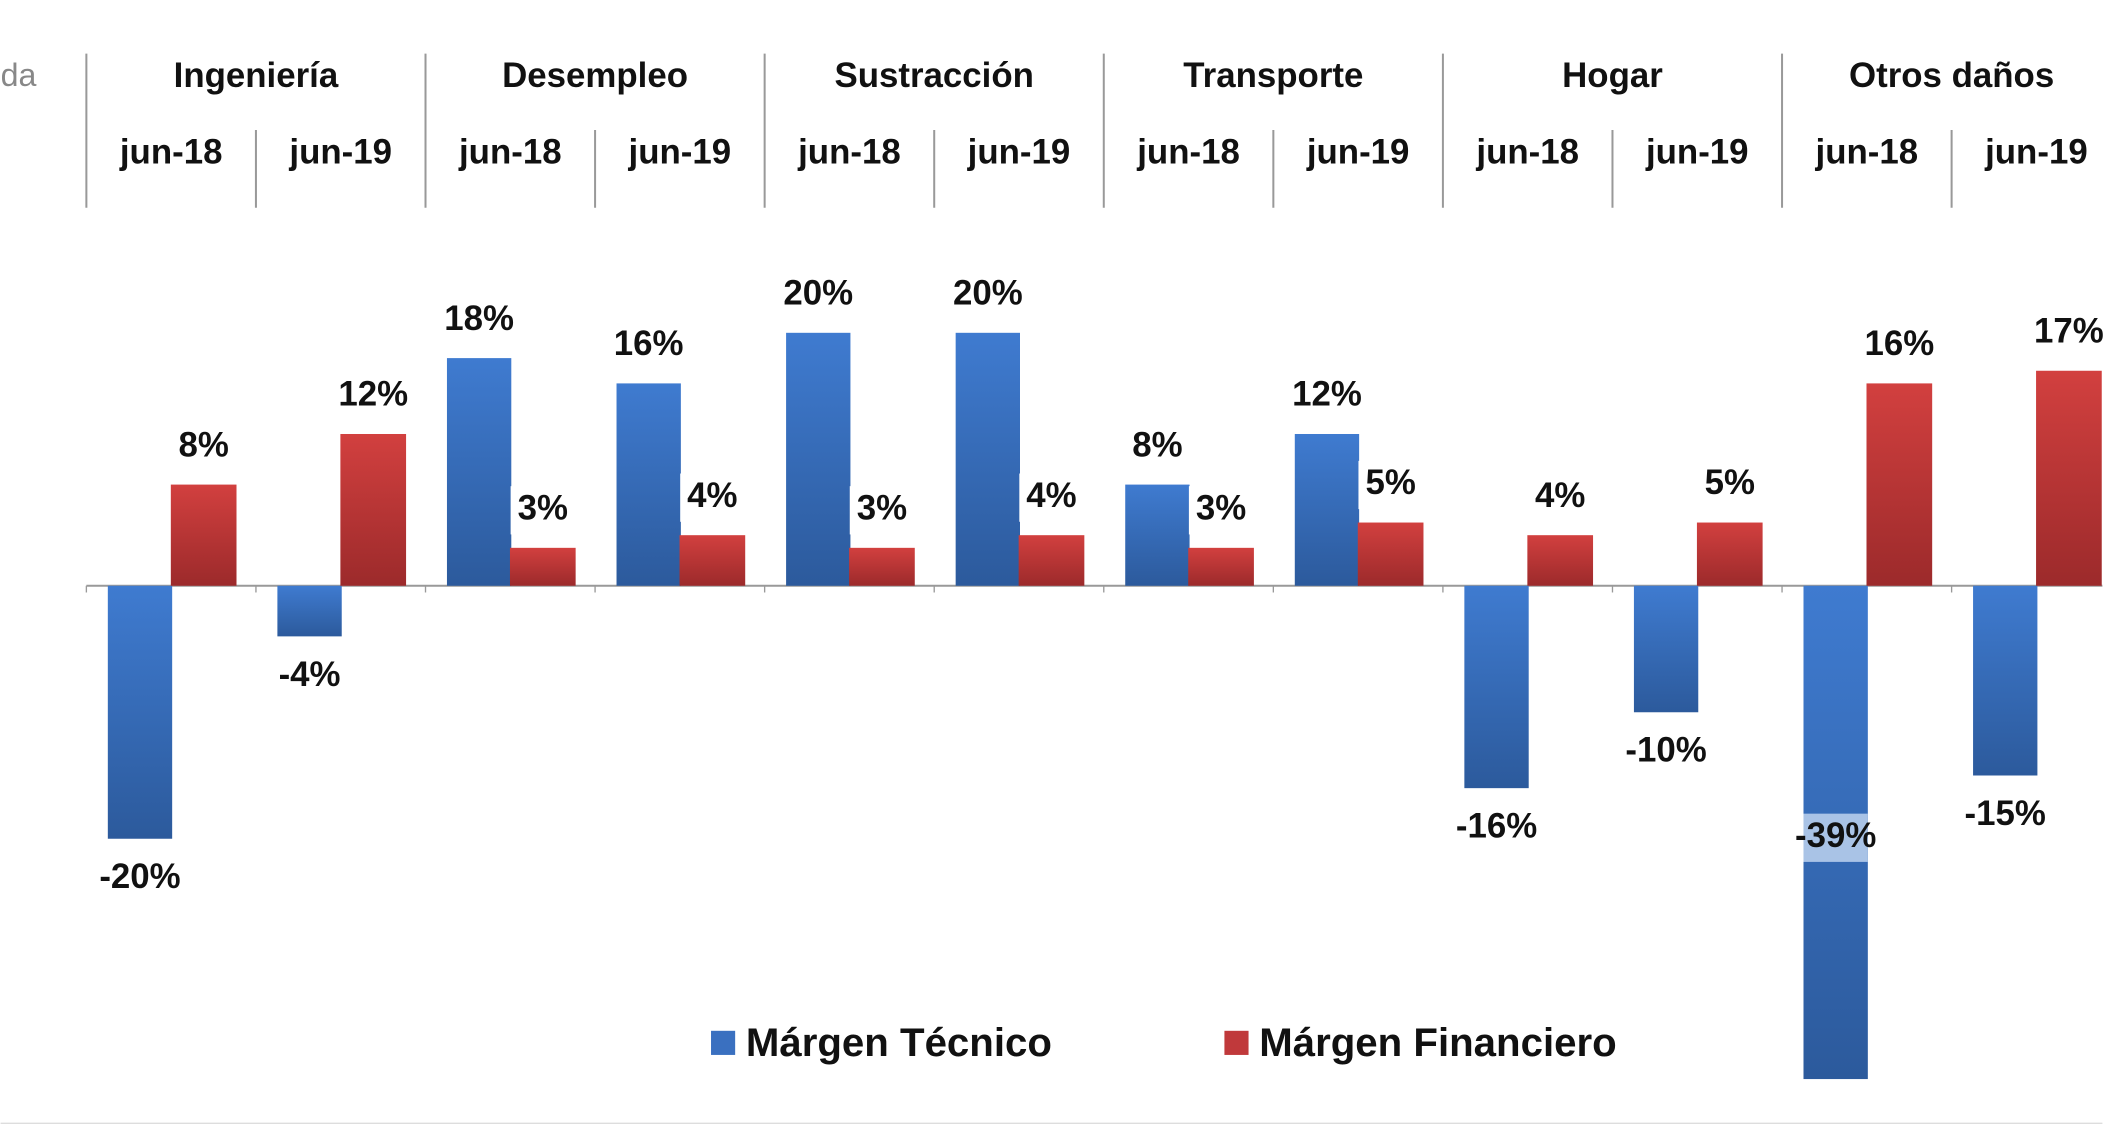  What do you see at coordinates (899, 1042) in the screenshot?
I see `legend-label: Márgen Técnico` at bounding box center [899, 1042].